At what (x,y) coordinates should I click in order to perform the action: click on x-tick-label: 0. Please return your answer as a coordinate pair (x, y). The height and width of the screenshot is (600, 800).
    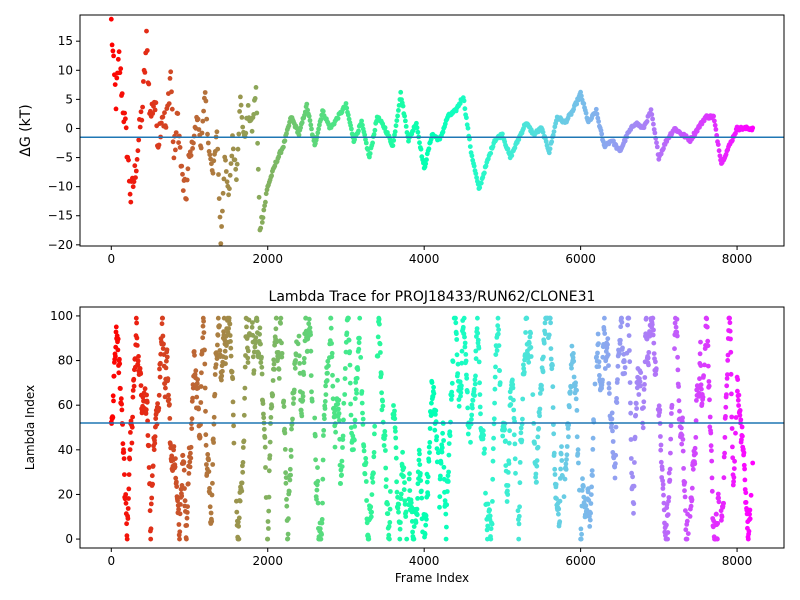
    Looking at the image, I should click on (111, 561).